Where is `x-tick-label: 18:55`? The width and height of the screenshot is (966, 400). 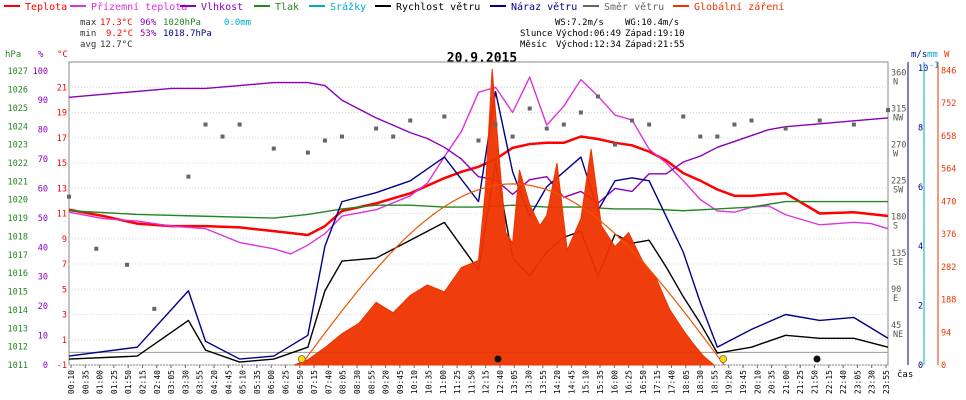 x-tick-label: 18:55 is located at coordinates (714, 382).